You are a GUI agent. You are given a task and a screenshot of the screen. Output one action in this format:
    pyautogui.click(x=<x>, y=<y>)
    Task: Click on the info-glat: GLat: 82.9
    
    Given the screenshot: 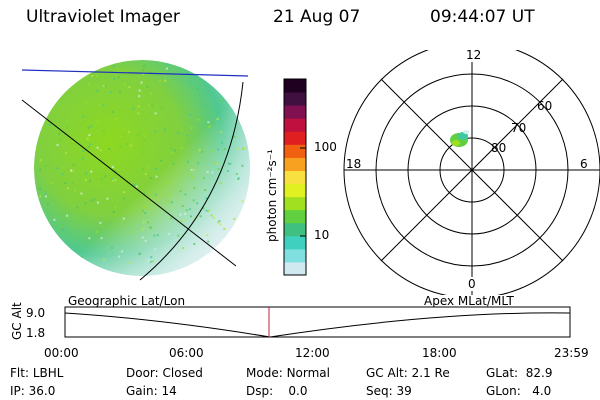 What is the action you would take?
    pyautogui.click(x=519, y=373)
    